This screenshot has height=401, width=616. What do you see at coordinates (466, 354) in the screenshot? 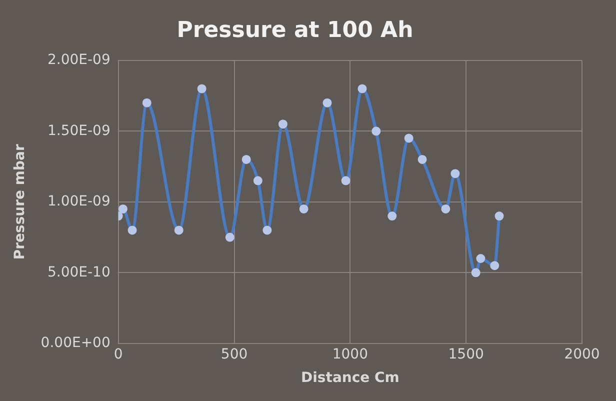
I see `x-tick-label: 1500` at bounding box center [466, 354].